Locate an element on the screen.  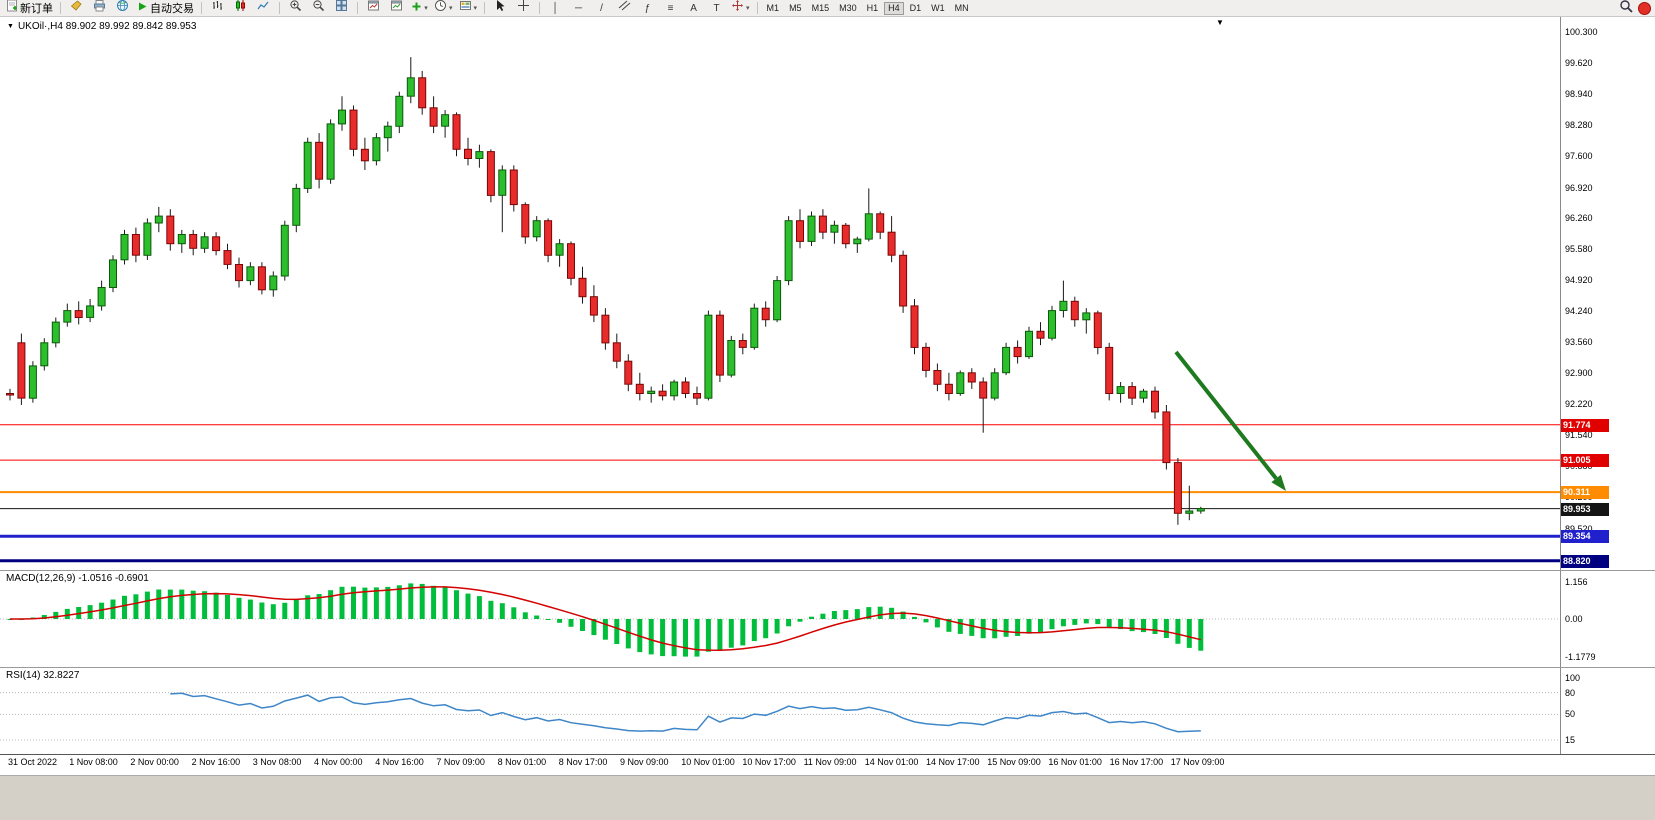
periods-button: ▾ is located at coordinates (443, 8).